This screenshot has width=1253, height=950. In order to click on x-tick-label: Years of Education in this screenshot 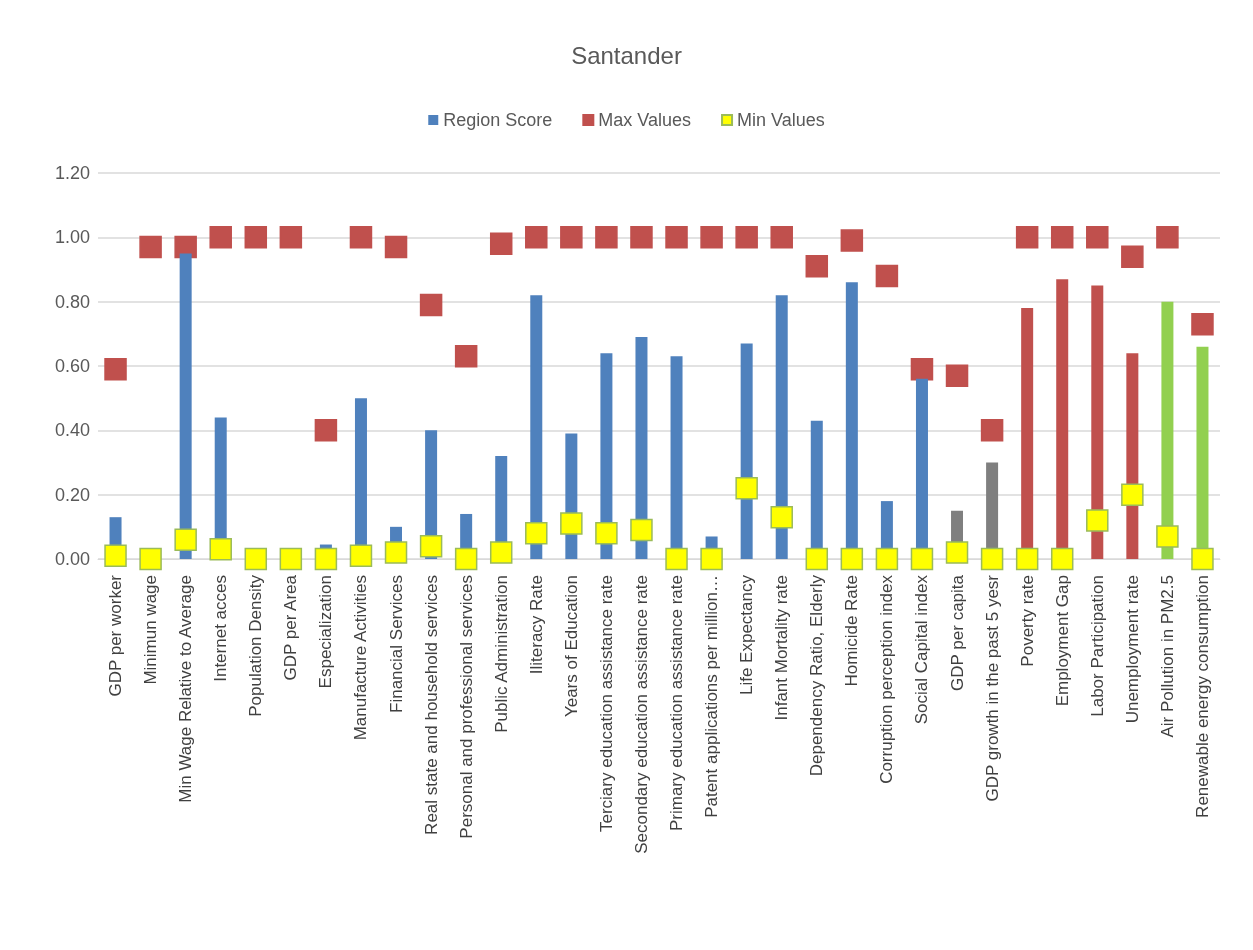, I will do `click(571, 646)`.